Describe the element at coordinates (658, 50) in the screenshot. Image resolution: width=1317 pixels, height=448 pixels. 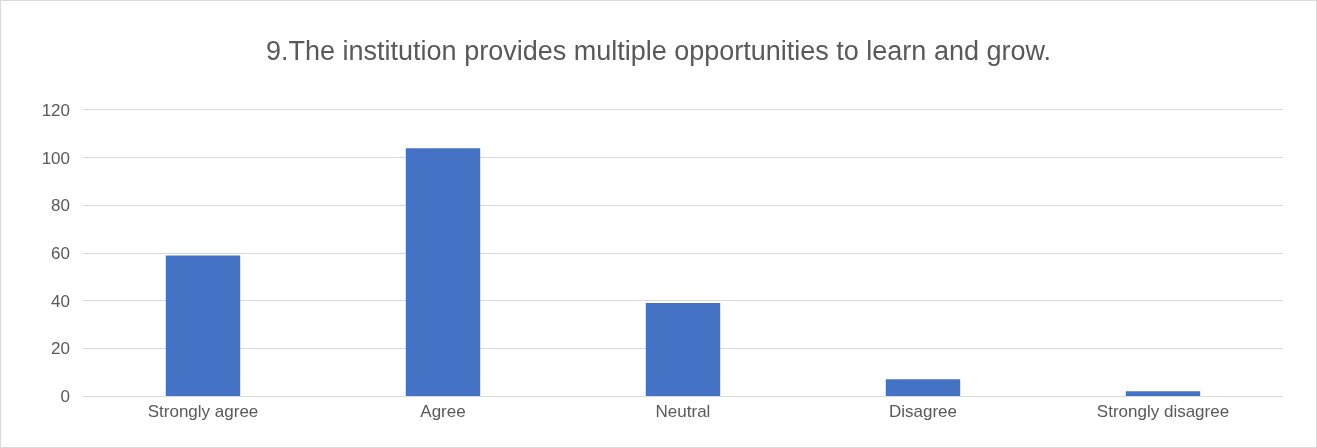
I see `chart-title: 9.The institution provides multiple opportunities to learn and grow.` at that location.